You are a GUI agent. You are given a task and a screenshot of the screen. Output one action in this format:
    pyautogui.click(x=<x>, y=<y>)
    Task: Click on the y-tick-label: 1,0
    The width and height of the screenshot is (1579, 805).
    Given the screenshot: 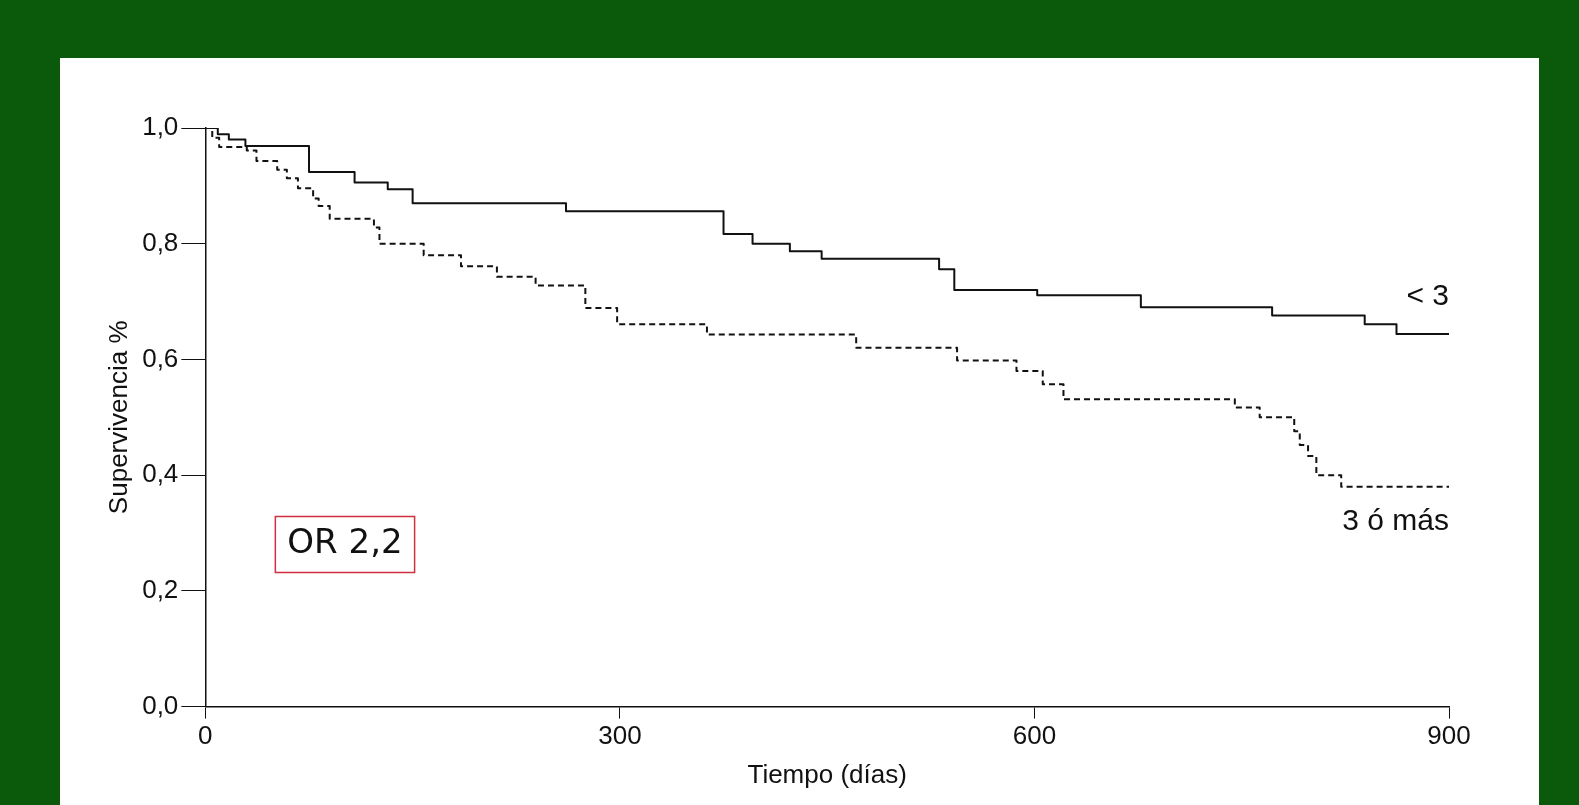 What is the action you would take?
    pyautogui.click(x=160, y=126)
    